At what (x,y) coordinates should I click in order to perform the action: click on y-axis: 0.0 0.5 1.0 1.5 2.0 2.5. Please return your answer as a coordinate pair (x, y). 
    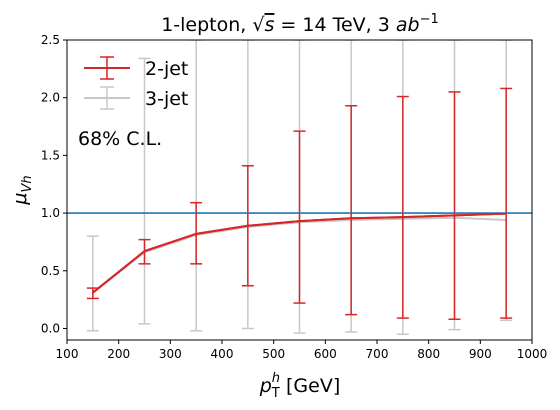
    Looking at the image, I should click on (54, 184).